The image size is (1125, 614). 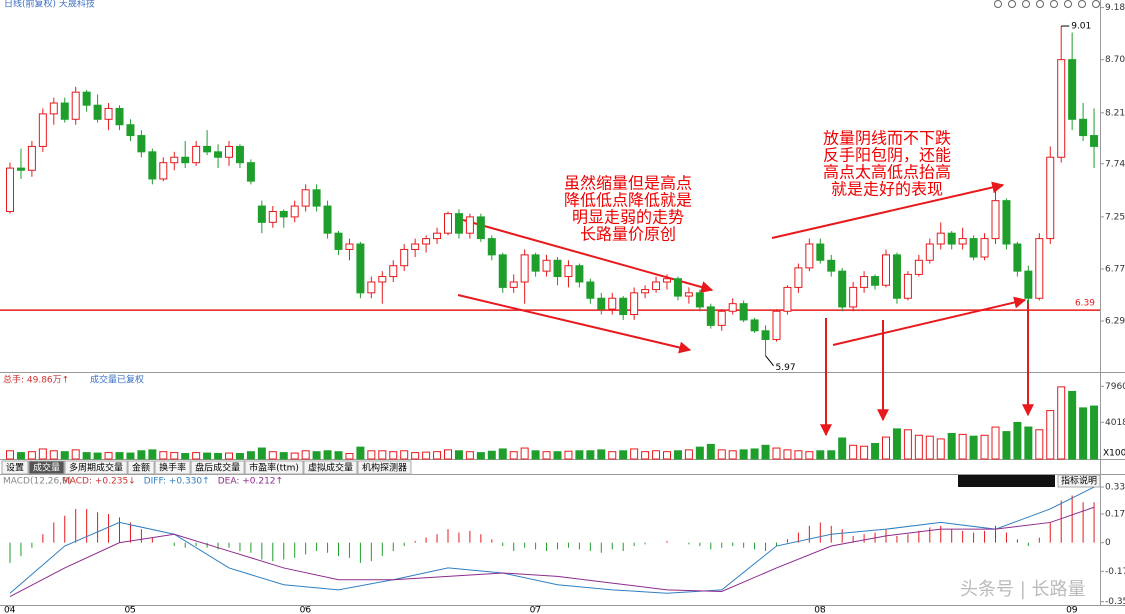 I want to click on indicator-tab: 虚拟成交量, so click(x=330, y=467).